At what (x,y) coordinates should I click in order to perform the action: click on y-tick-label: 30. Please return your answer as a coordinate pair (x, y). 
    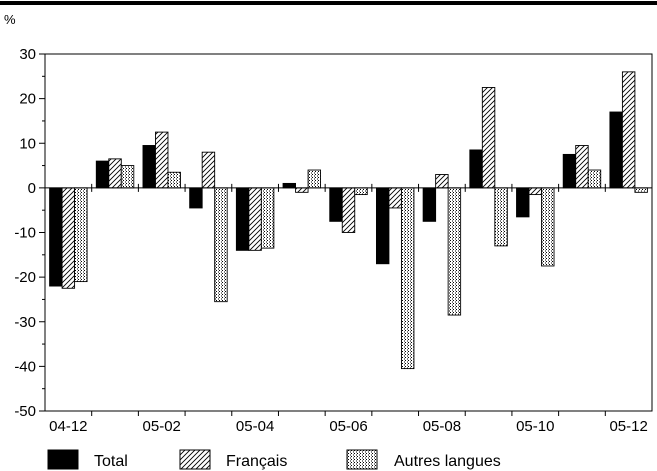
    Looking at the image, I should click on (27, 54).